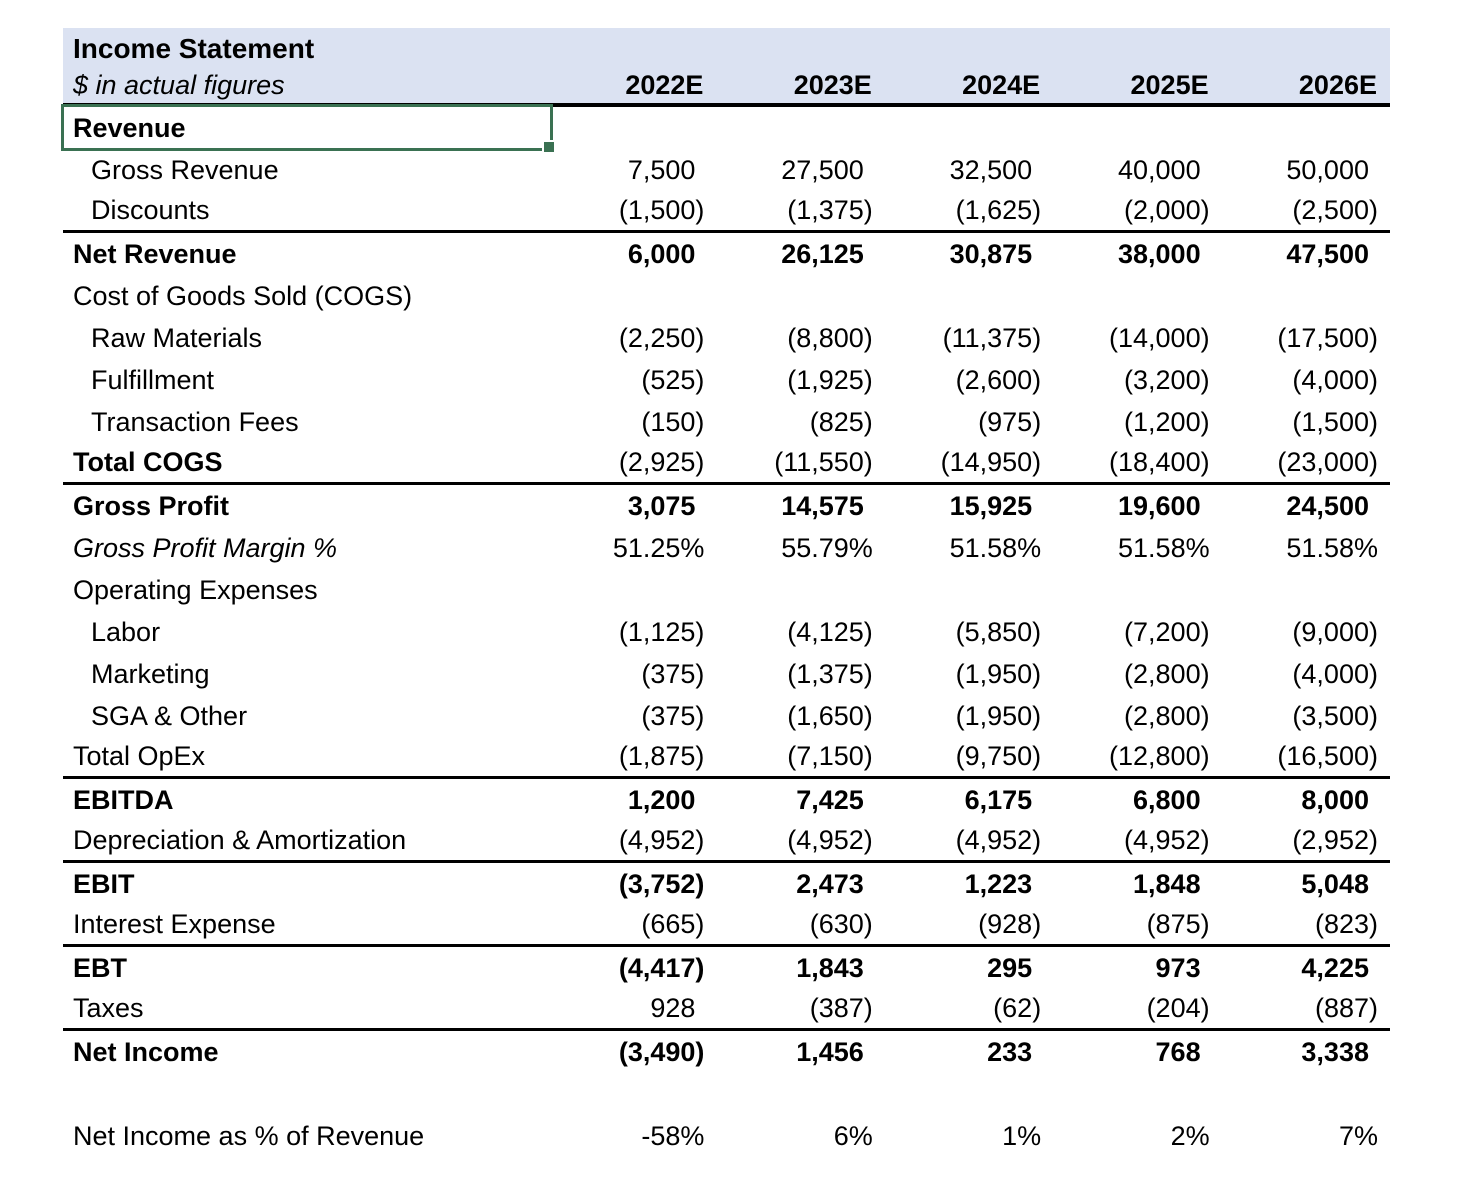 This screenshot has width=1474, height=1184. I want to click on row-label-cell: Marketing, so click(150, 673).